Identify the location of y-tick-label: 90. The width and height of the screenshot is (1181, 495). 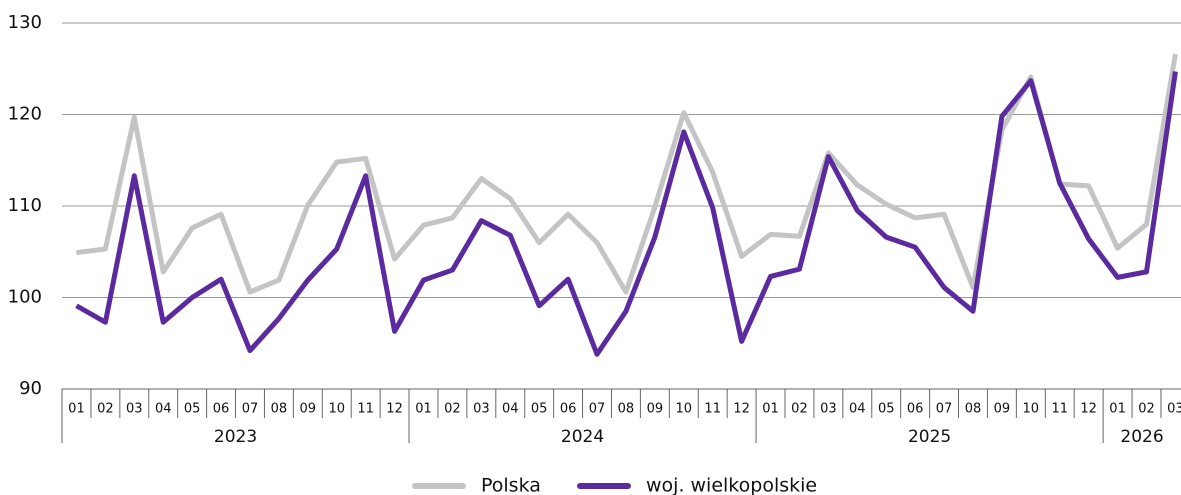
(30, 388).